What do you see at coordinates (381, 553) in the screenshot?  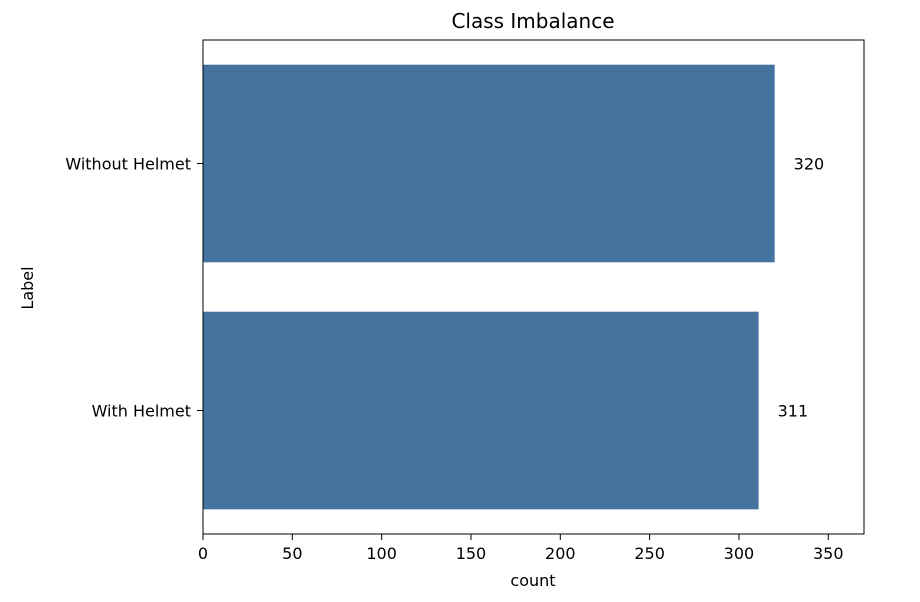 I see `x-tick-label-2: 100` at bounding box center [381, 553].